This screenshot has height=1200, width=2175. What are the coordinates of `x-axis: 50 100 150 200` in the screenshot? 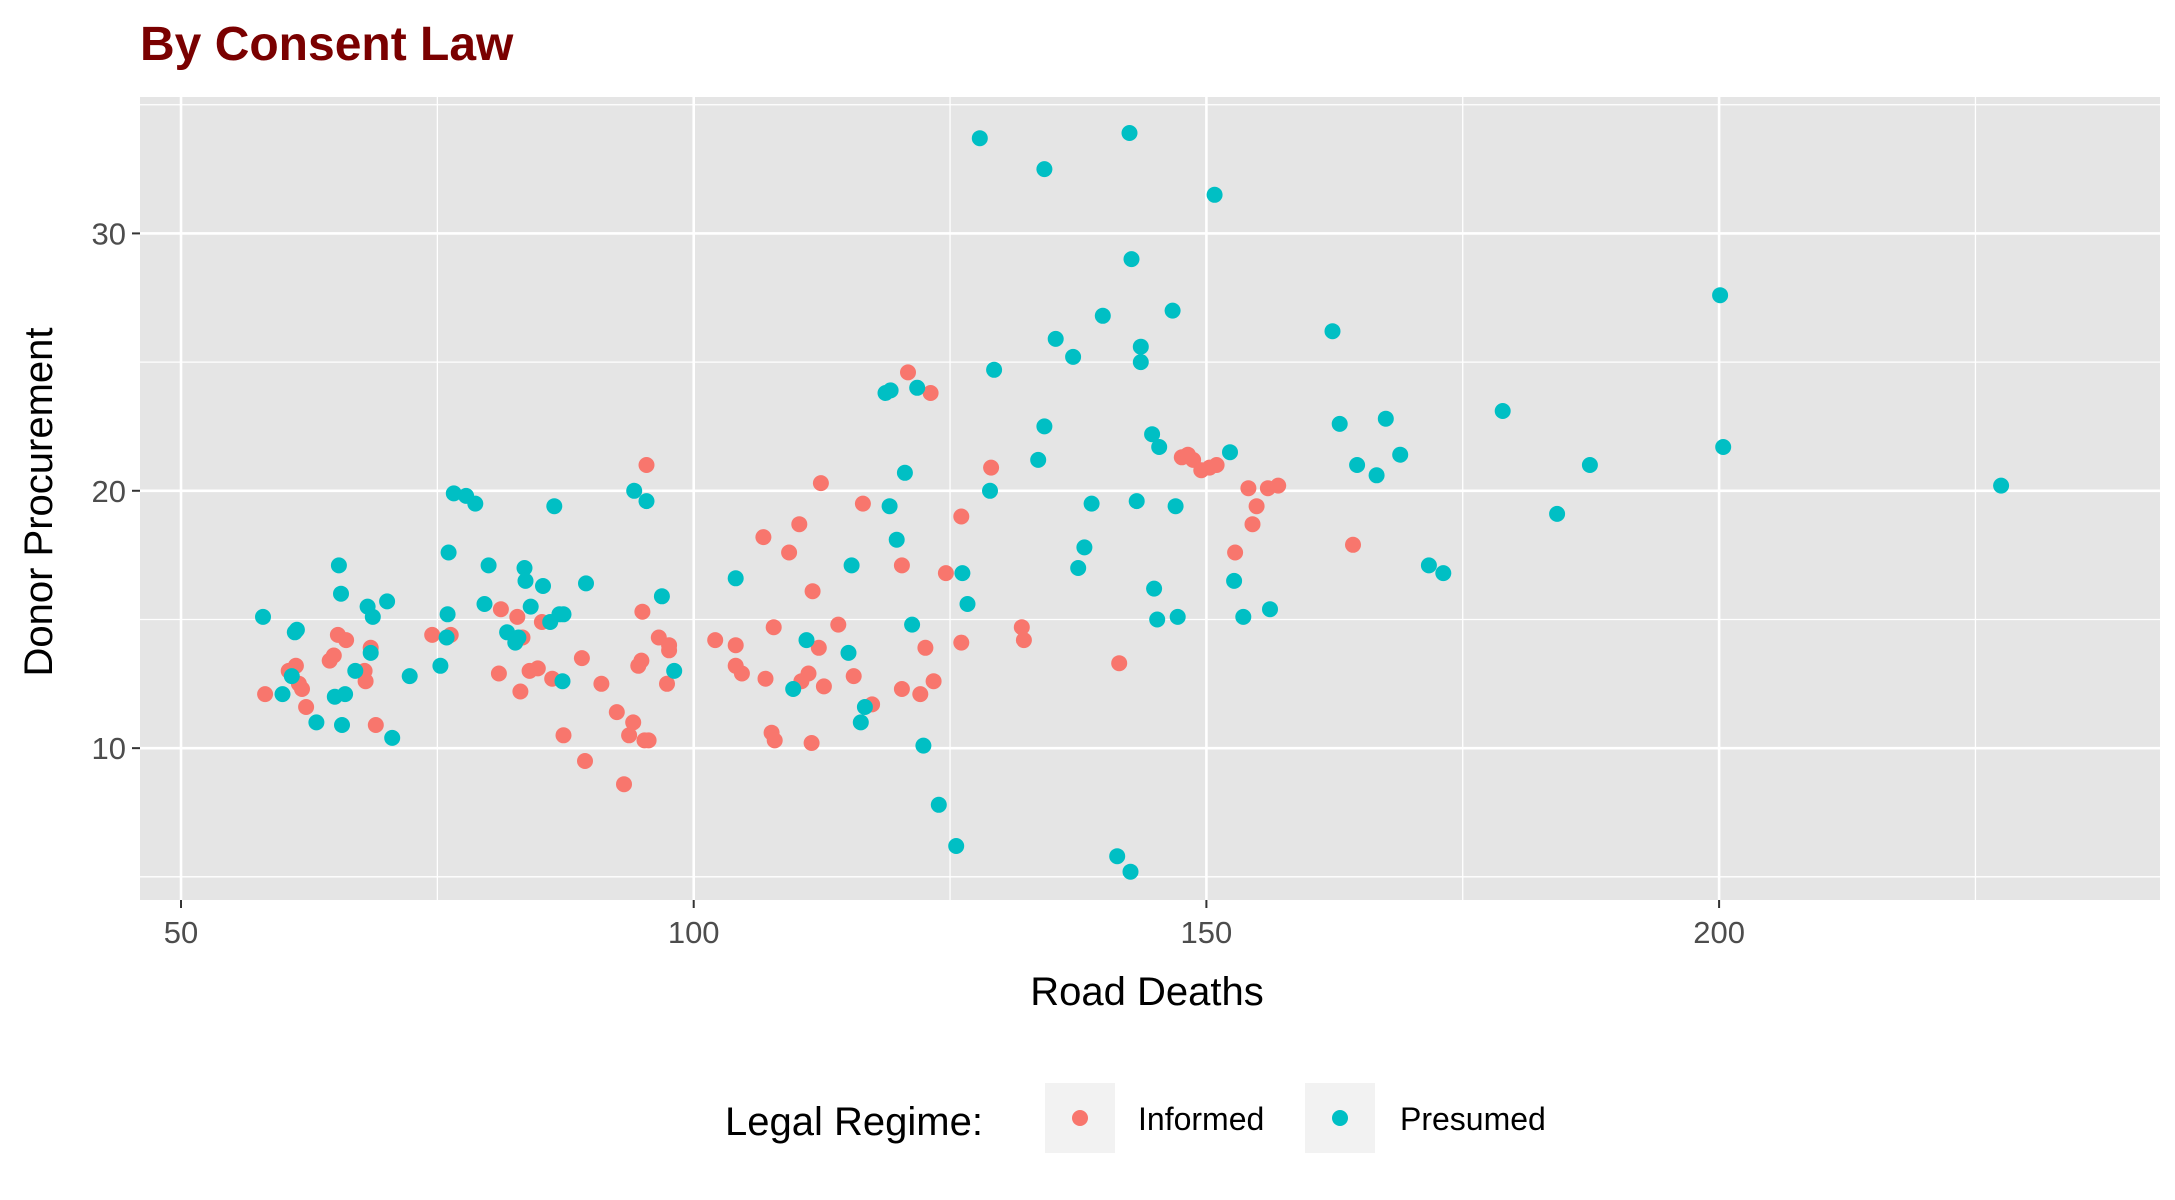 It's located at (954, 925).